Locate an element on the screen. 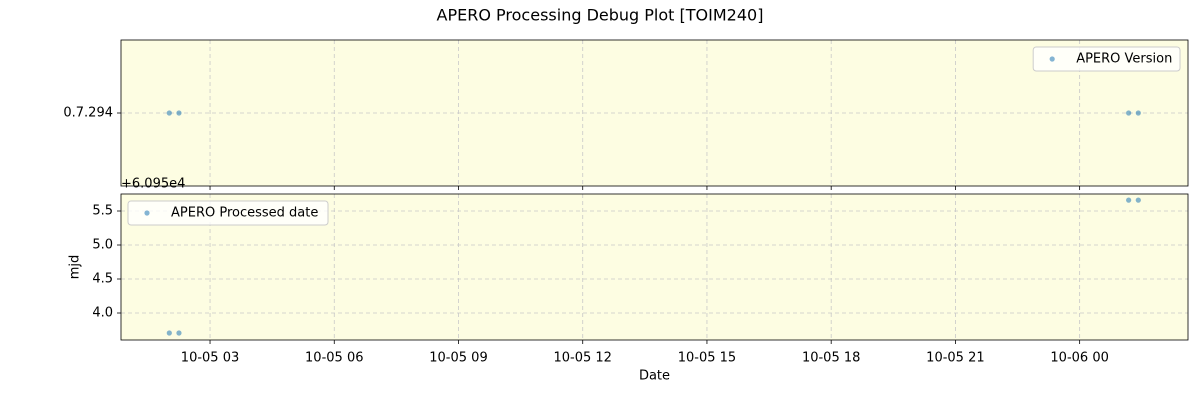 The height and width of the screenshot is (400, 1200). y-tick-label: 5.5 is located at coordinates (102, 211).